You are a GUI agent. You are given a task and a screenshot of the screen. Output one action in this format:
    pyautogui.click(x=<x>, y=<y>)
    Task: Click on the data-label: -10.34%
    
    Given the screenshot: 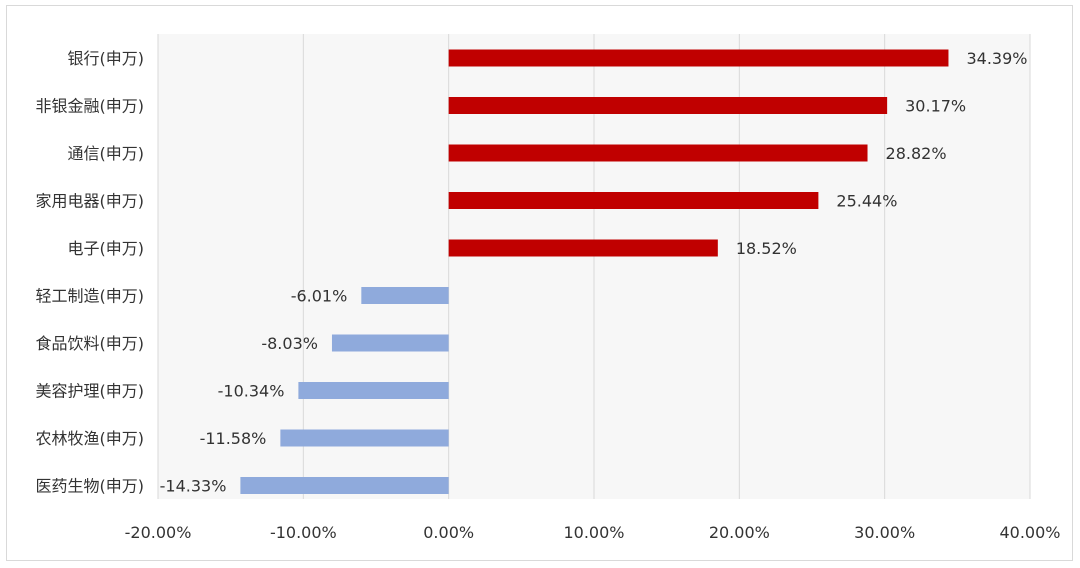 What is the action you would take?
    pyautogui.click(x=251, y=391)
    